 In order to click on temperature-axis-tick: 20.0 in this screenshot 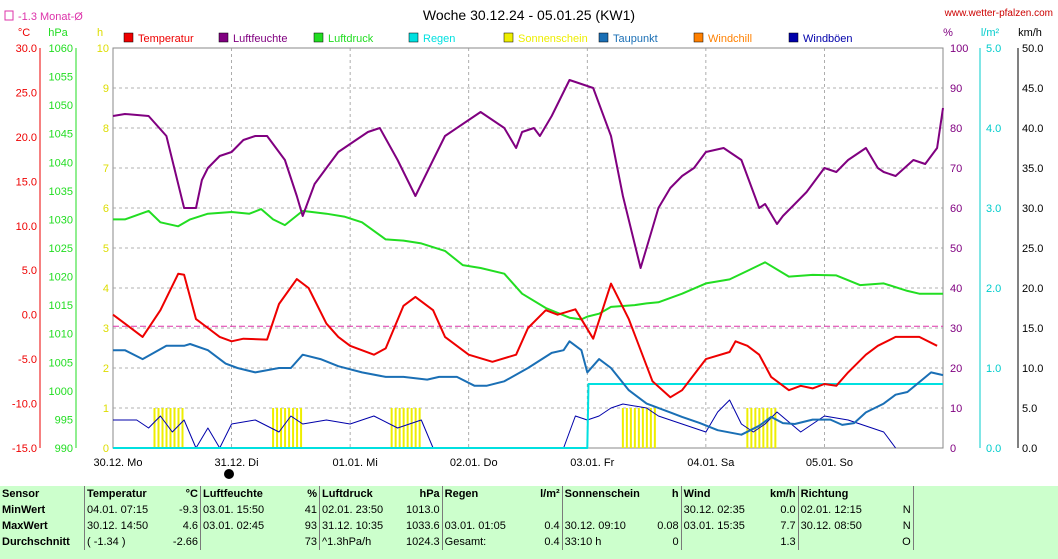, I will do `click(26, 138)`.